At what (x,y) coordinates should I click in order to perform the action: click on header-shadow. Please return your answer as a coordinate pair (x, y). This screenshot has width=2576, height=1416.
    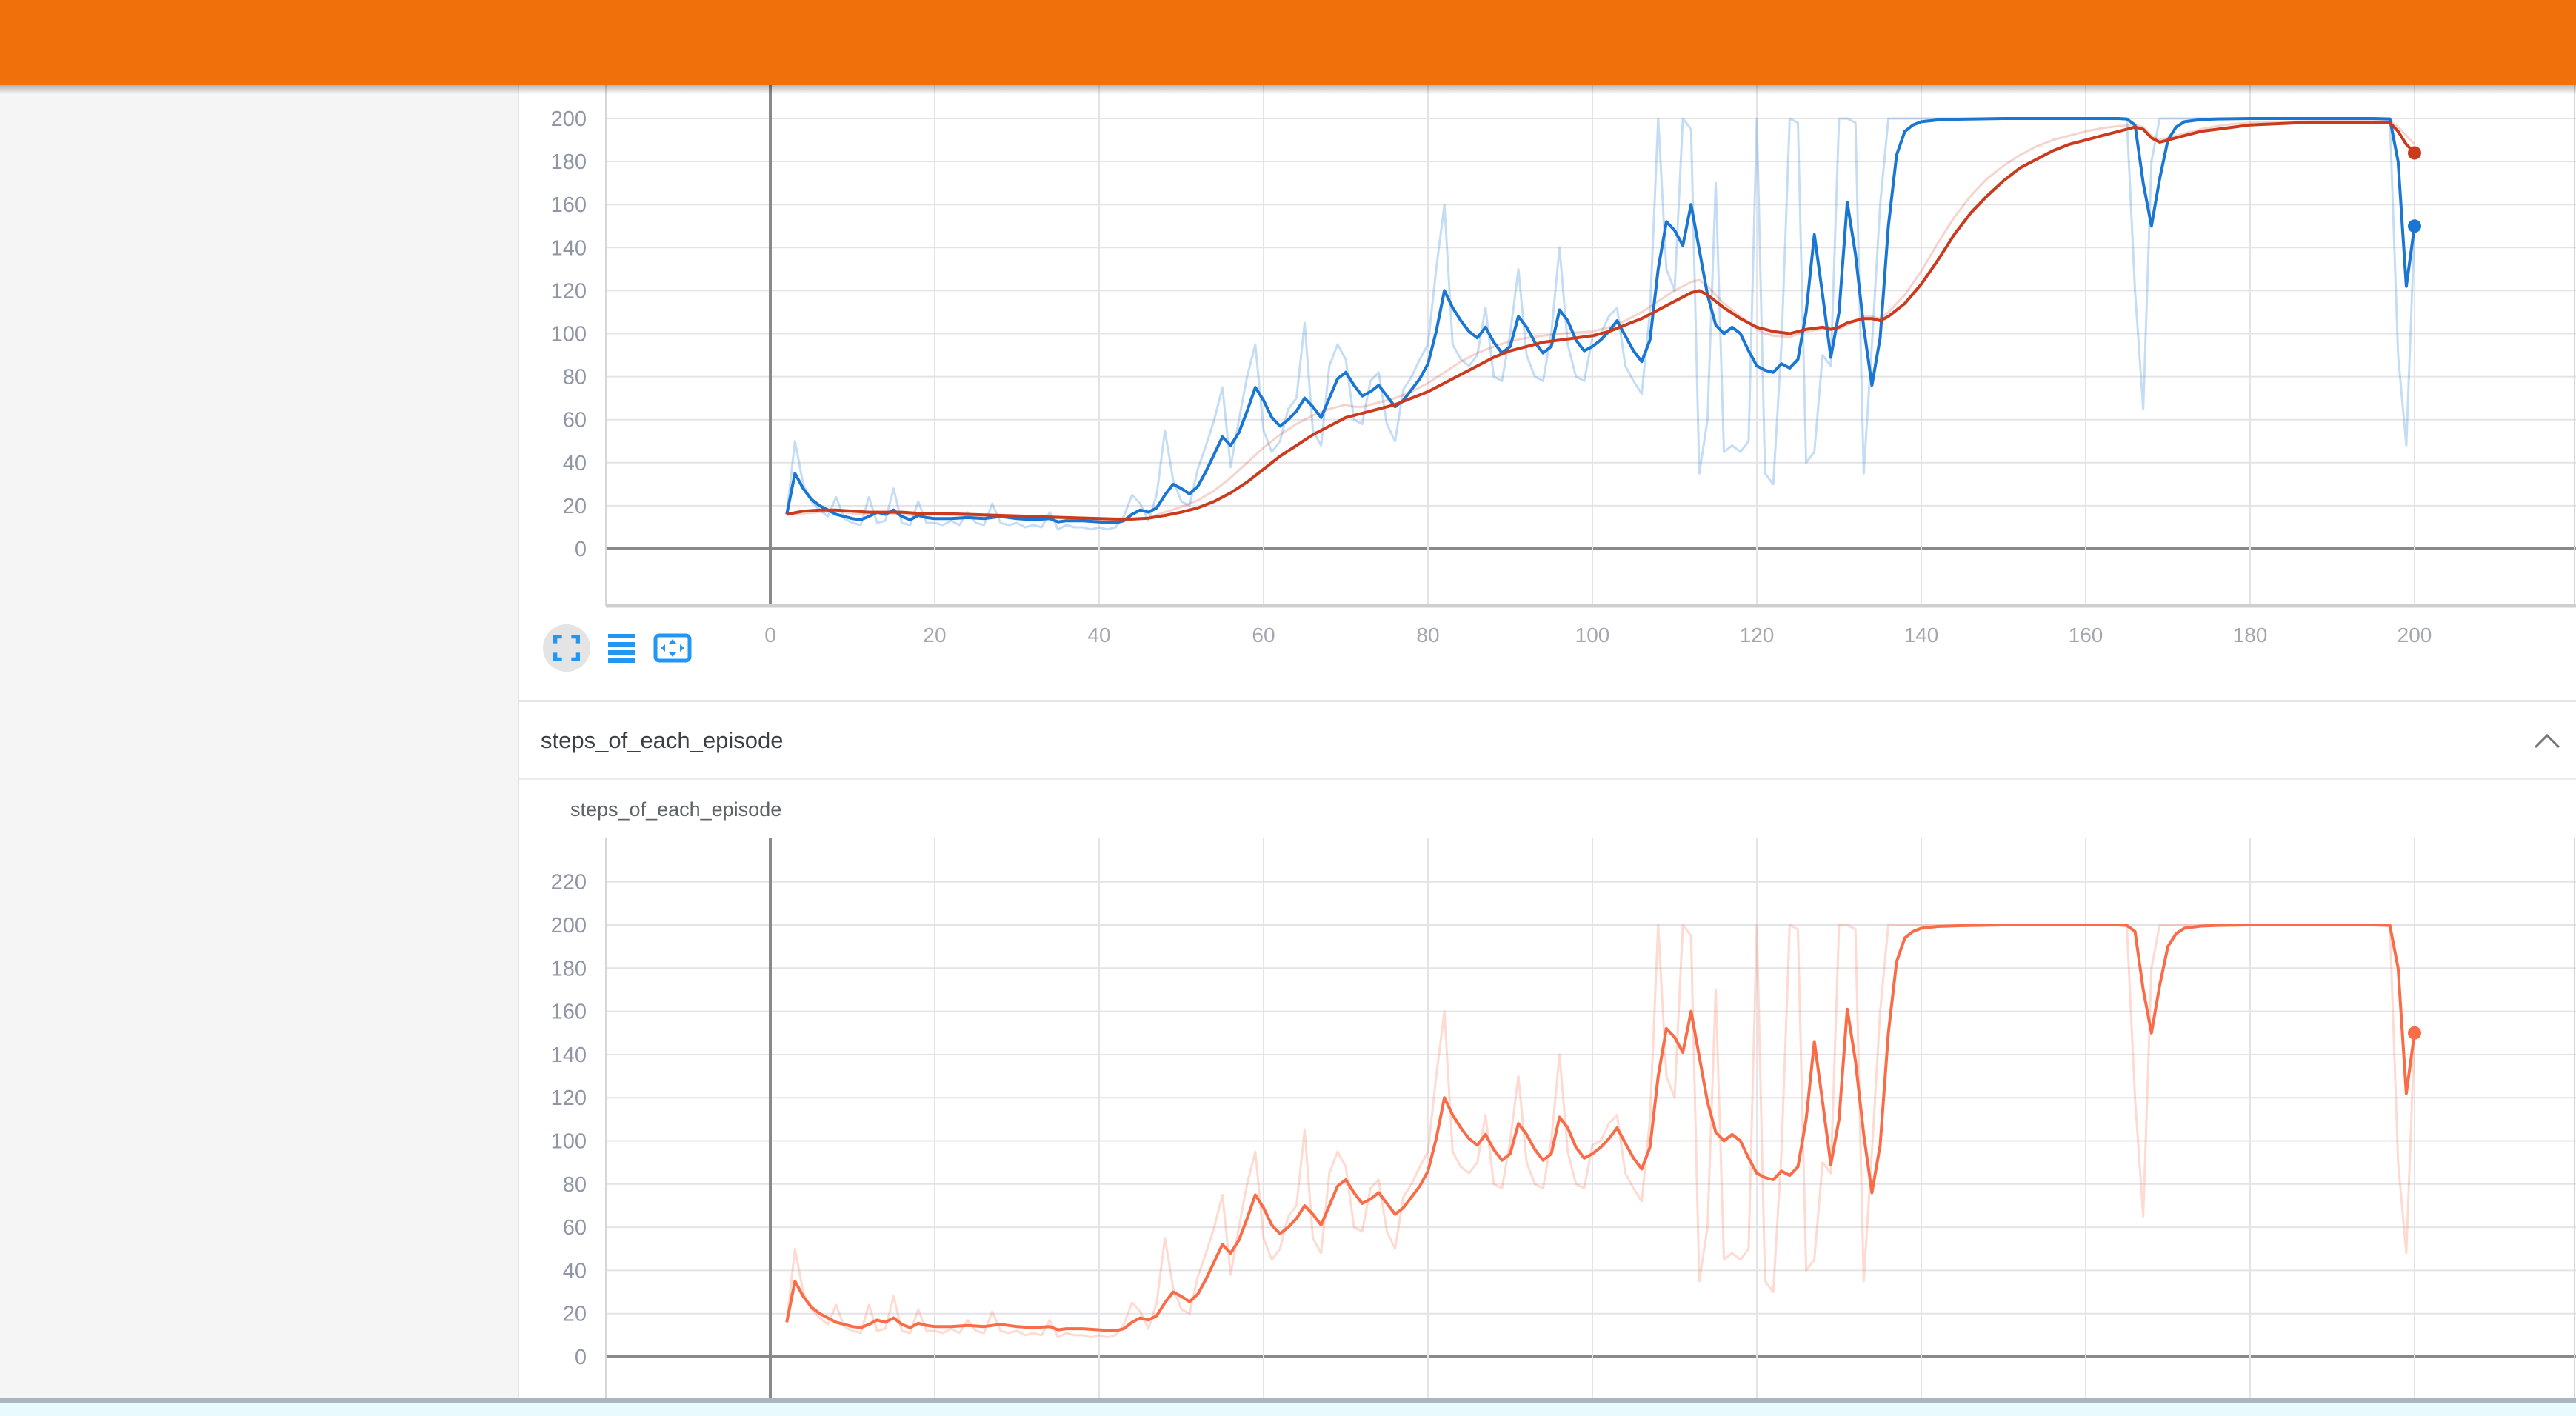
    Looking at the image, I should click on (1288, 89).